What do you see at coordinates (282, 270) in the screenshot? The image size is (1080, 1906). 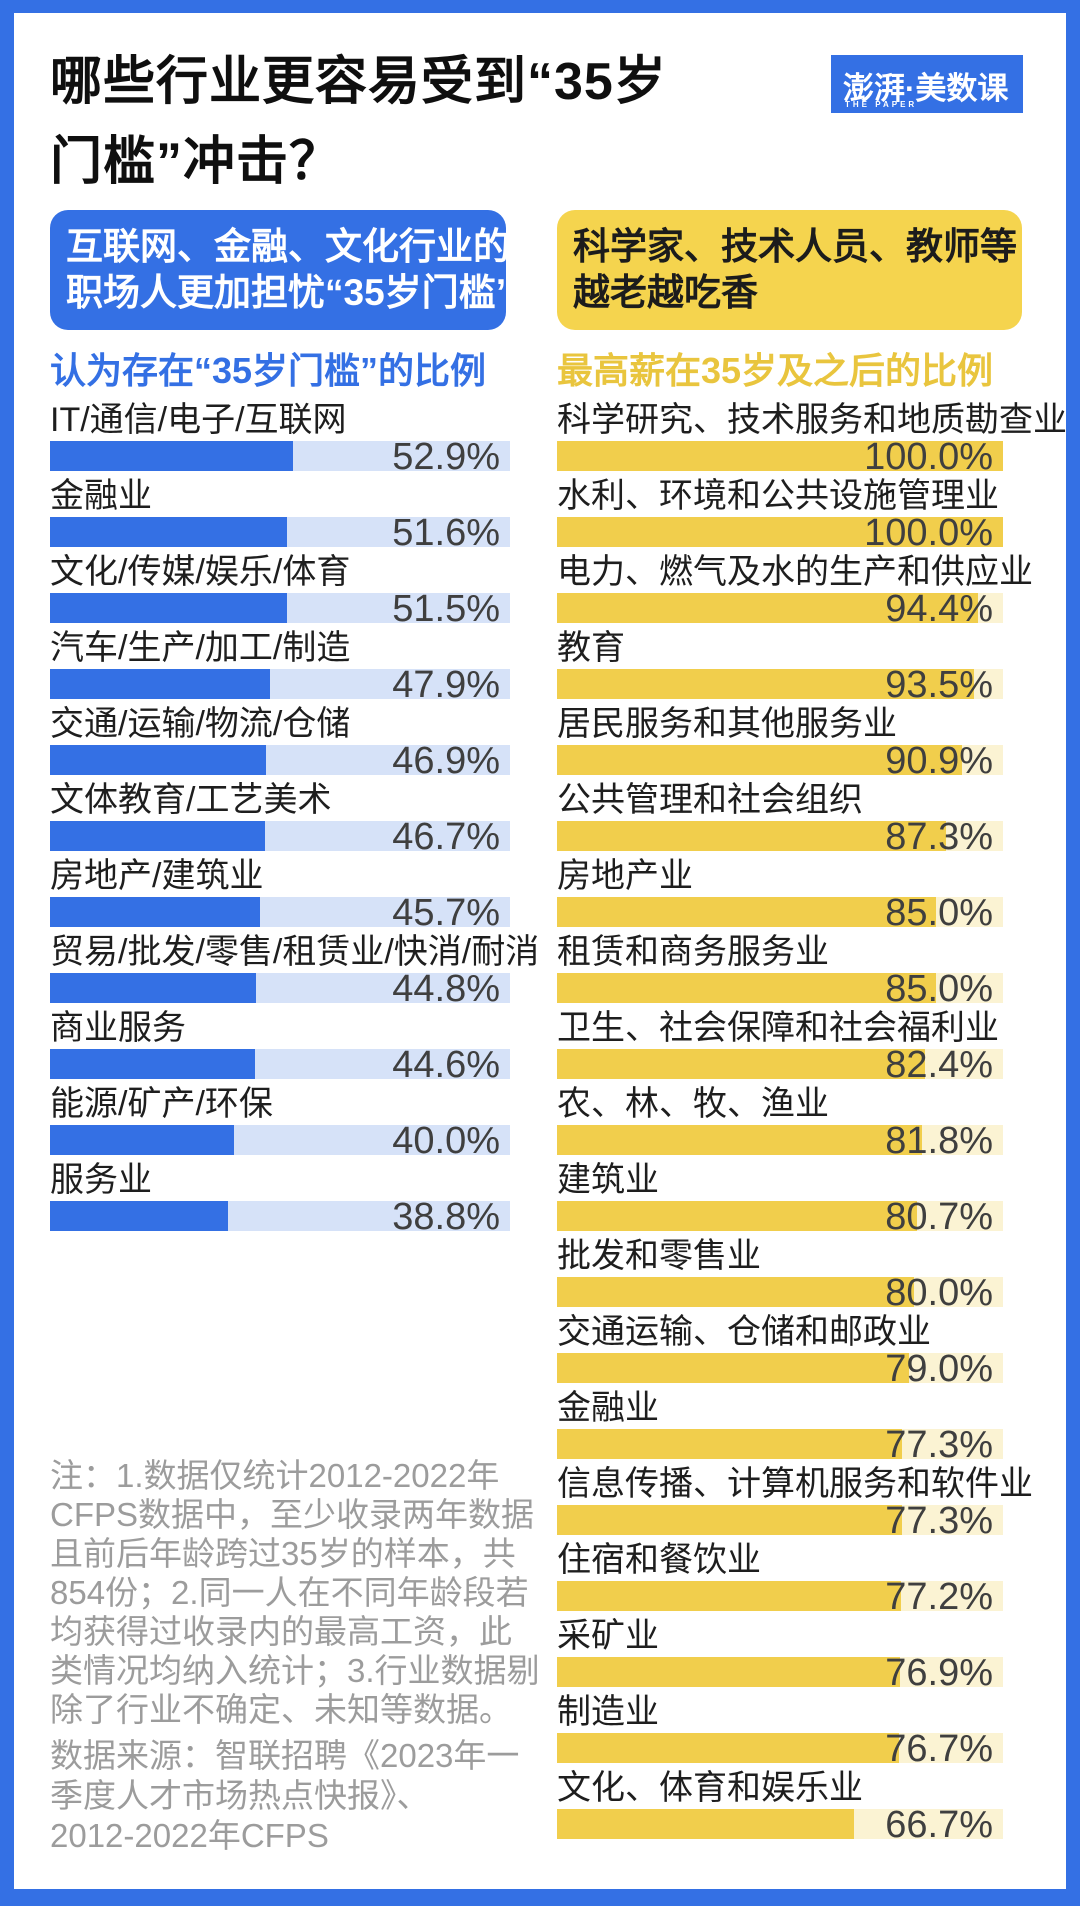 I see `left-headline-box: 互联网、金融、文化行业的 职场人更加担忧“35岁门槛”` at bounding box center [282, 270].